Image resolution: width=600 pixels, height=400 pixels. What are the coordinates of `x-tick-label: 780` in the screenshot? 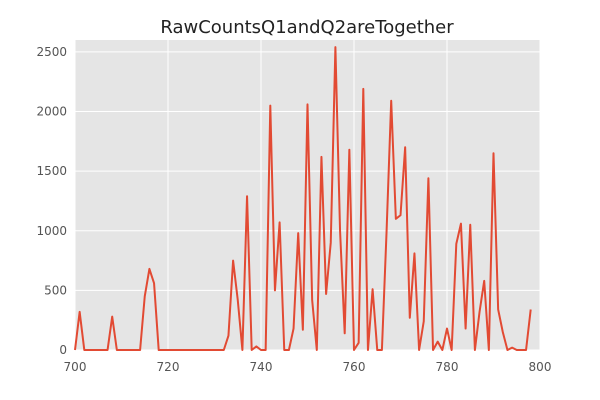 It's located at (447, 367).